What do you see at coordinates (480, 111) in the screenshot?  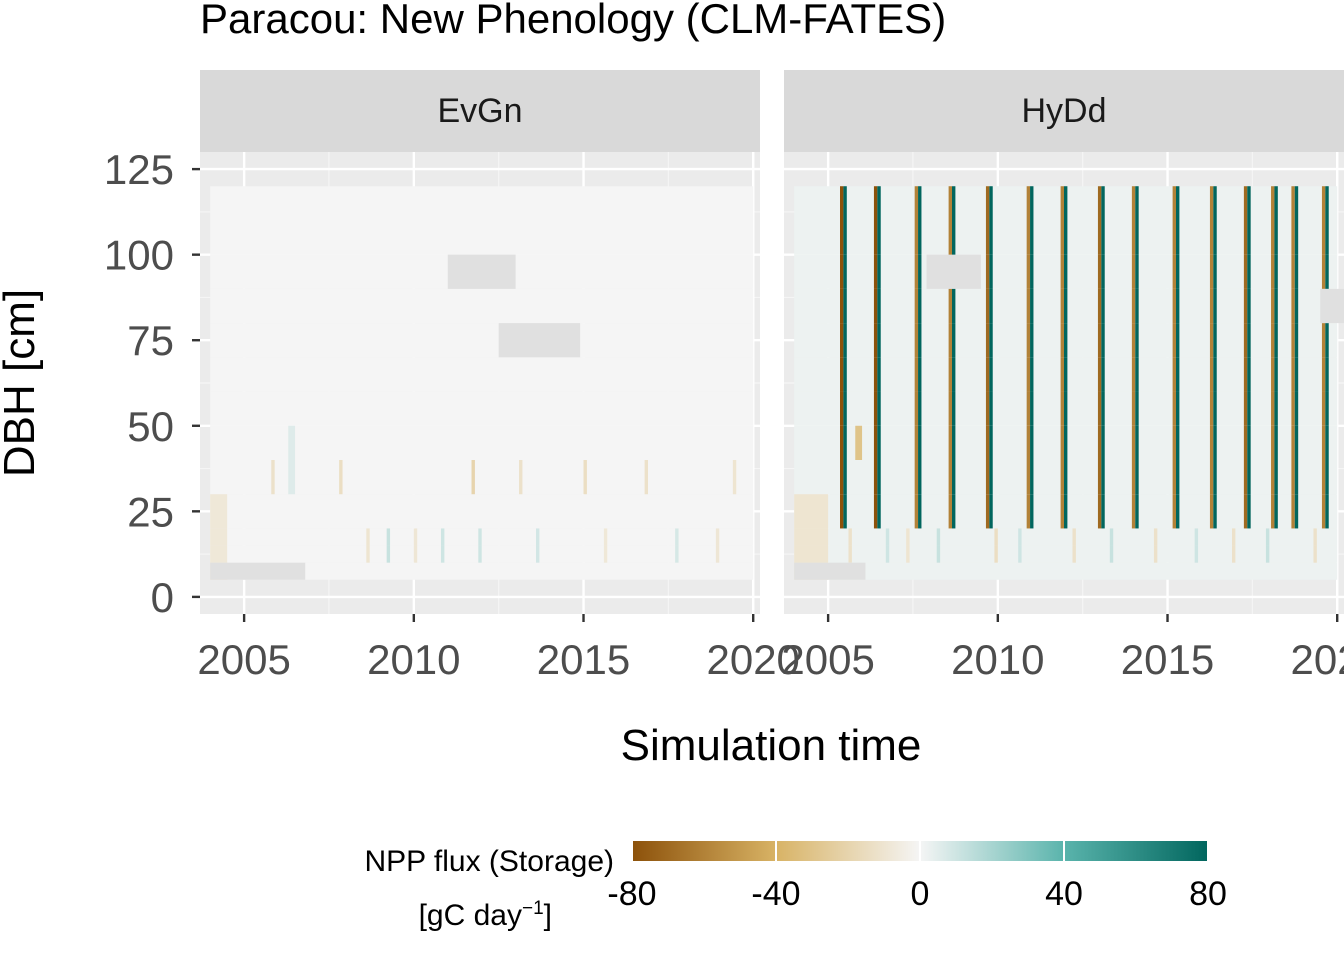 I see `facet-strip` at bounding box center [480, 111].